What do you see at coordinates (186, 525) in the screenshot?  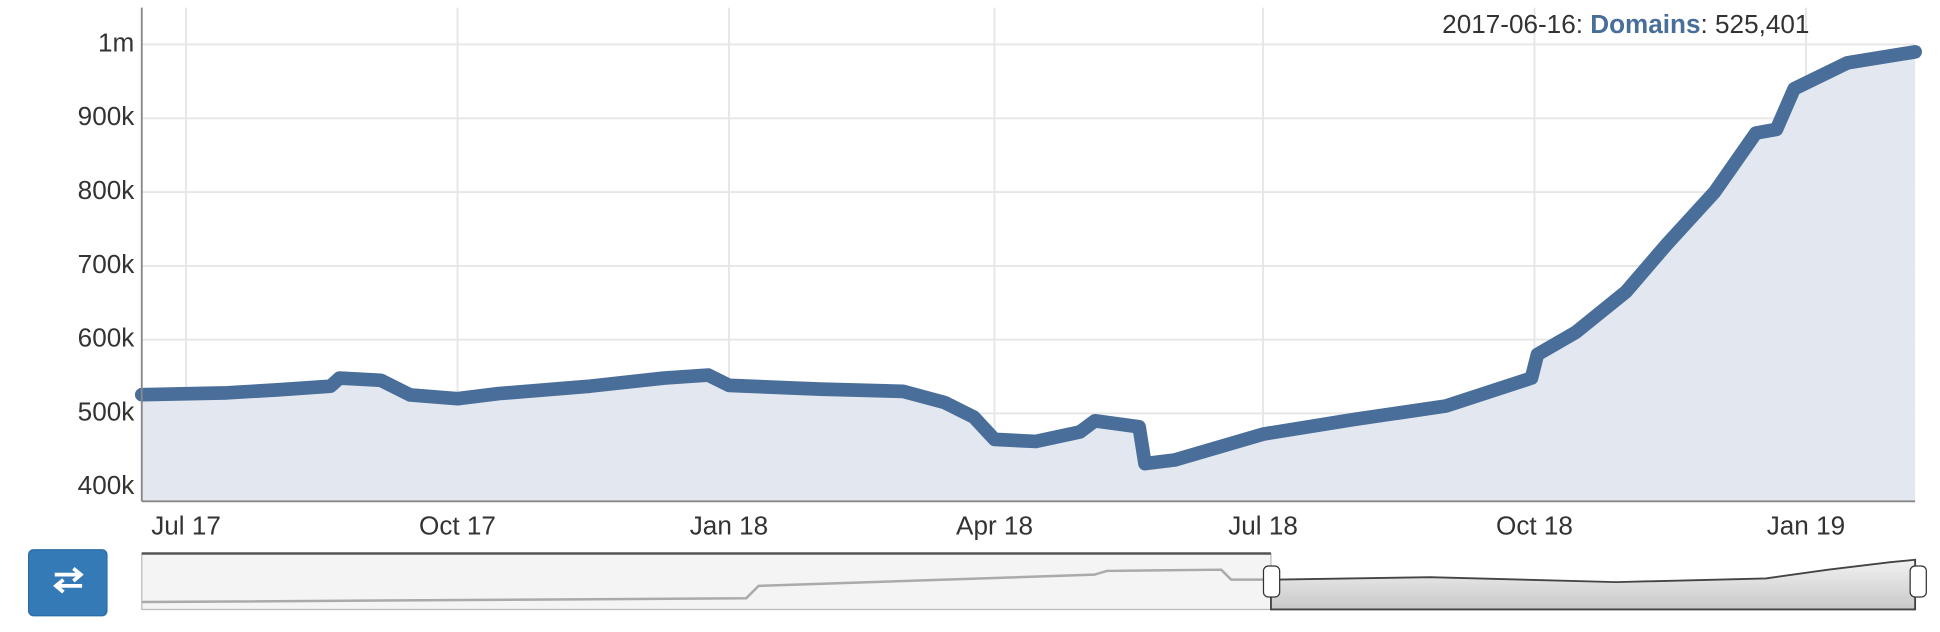 I see `x-tick-label: Jul 17` at bounding box center [186, 525].